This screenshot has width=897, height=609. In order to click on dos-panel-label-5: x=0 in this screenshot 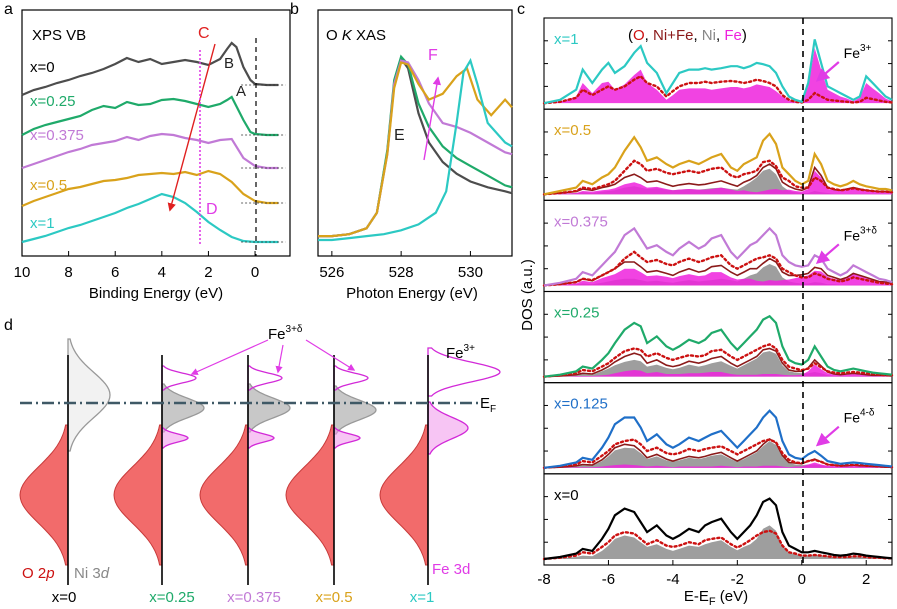, I will do `click(566, 495)`.